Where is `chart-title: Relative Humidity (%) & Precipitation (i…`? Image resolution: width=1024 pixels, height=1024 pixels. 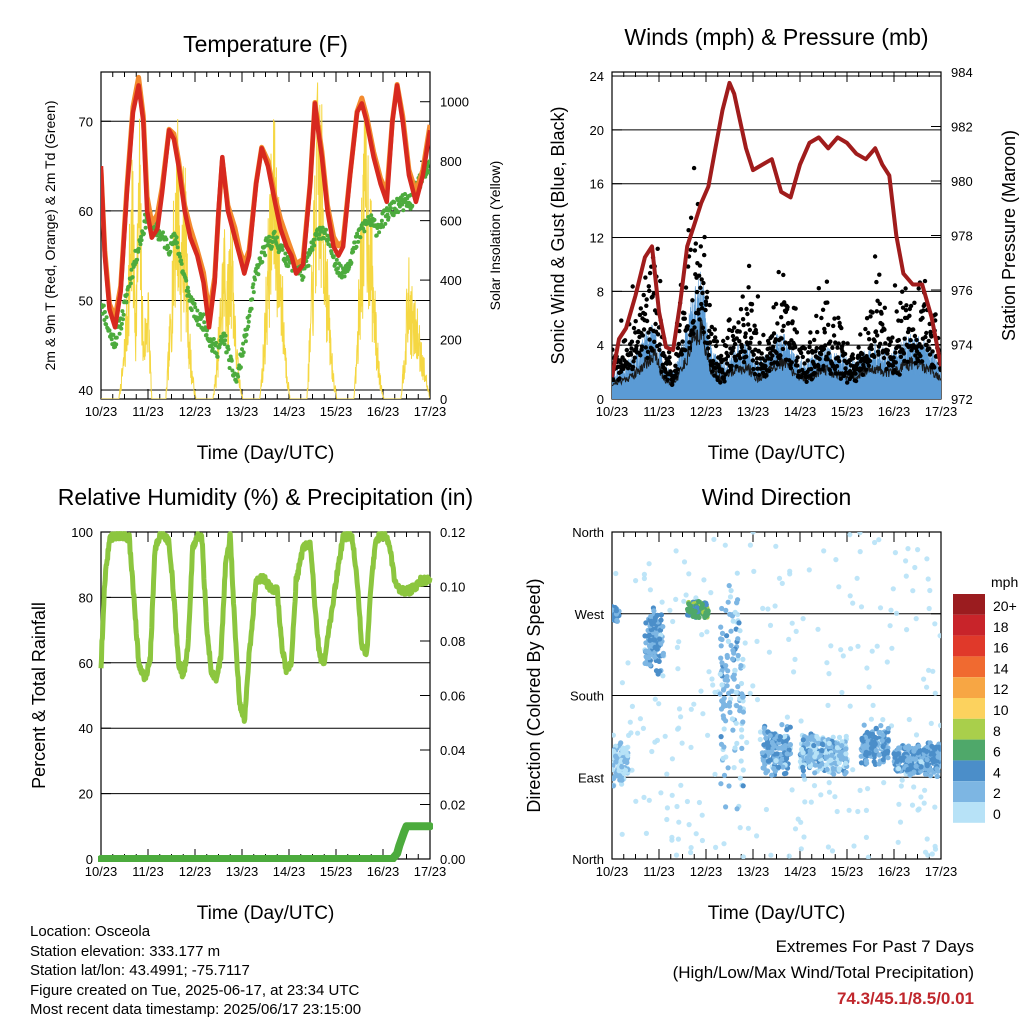
chart-title: Relative Humidity (%) & Precipitation (i… is located at coordinates (265, 497).